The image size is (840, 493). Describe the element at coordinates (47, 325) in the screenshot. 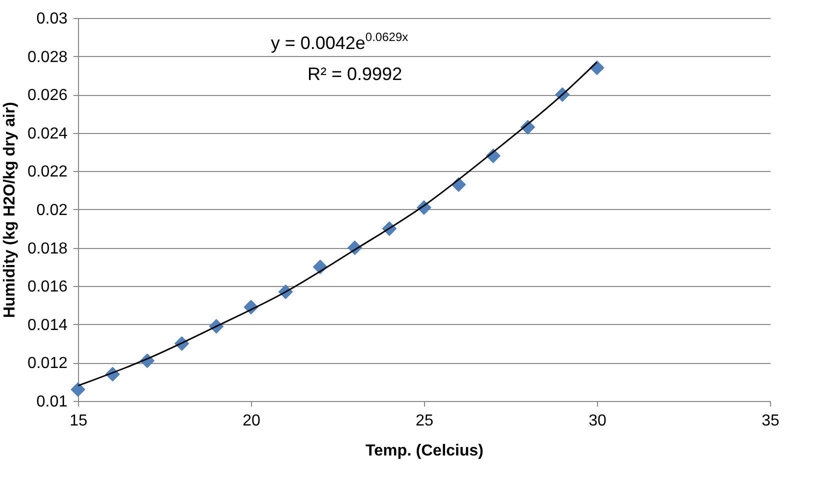

I see `y-tick-label: 0.014` at that location.